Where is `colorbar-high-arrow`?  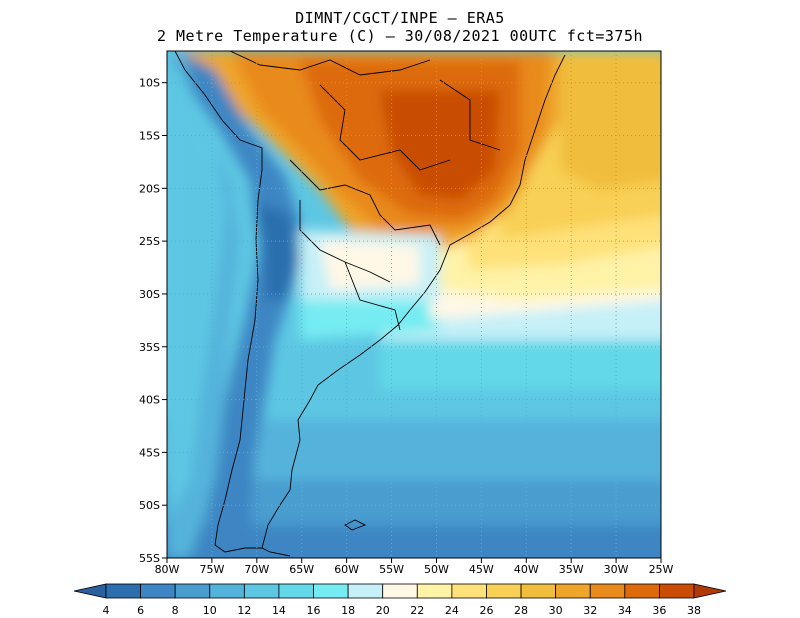 colorbar-high-arrow is located at coordinates (710, 591).